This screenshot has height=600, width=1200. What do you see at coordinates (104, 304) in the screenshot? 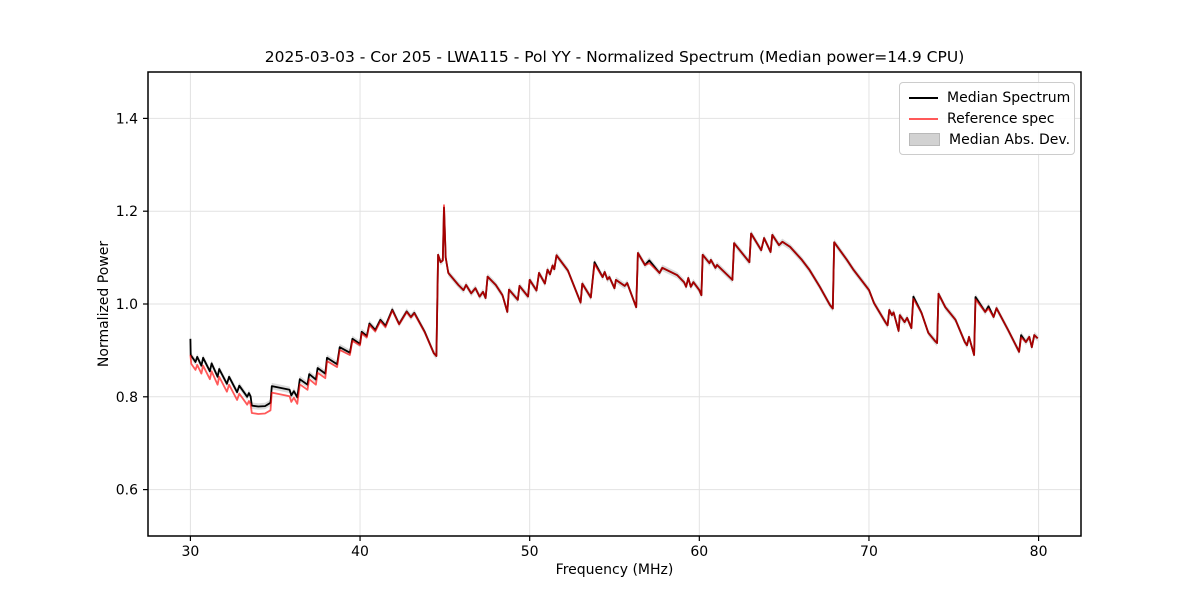
I see `y-axis-label: Normalized Power` at bounding box center [104, 304].